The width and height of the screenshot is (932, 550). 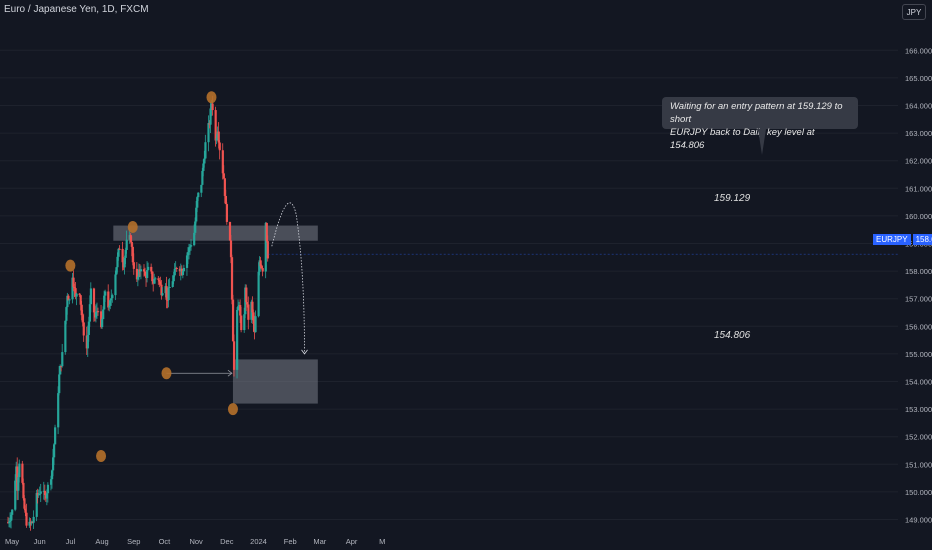 What do you see at coordinates (71, 541) in the screenshot?
I see `x-tick-label: Jul` at bounding box center [71, 541].